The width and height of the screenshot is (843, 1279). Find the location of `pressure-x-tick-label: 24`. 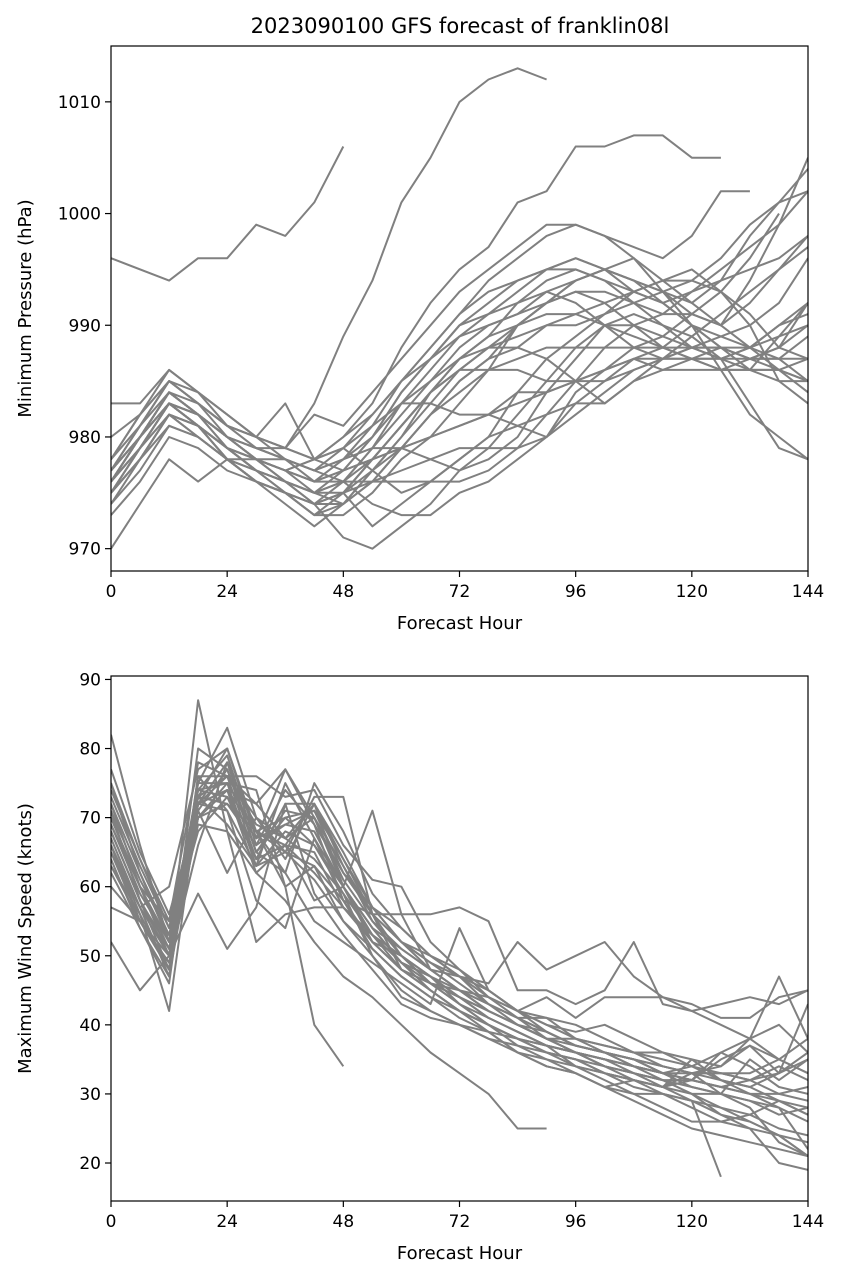

pressure-x-tick-label: 24 is located at coordinates (227, 592).